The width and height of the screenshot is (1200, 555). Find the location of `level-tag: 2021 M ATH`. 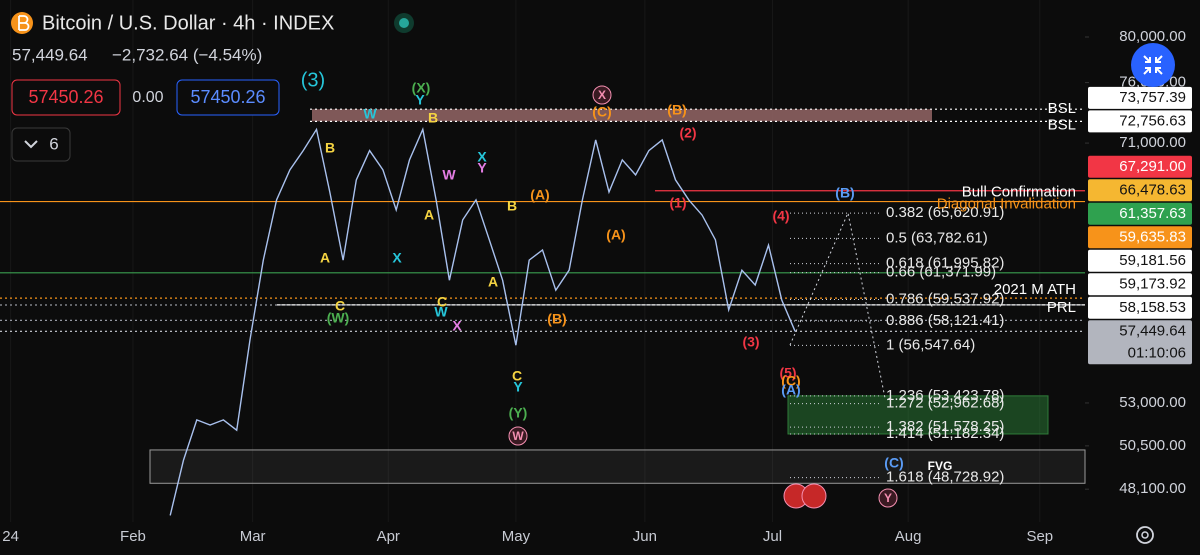

level-tag: 2021 M ATH is located at coordinates (1035, 289).